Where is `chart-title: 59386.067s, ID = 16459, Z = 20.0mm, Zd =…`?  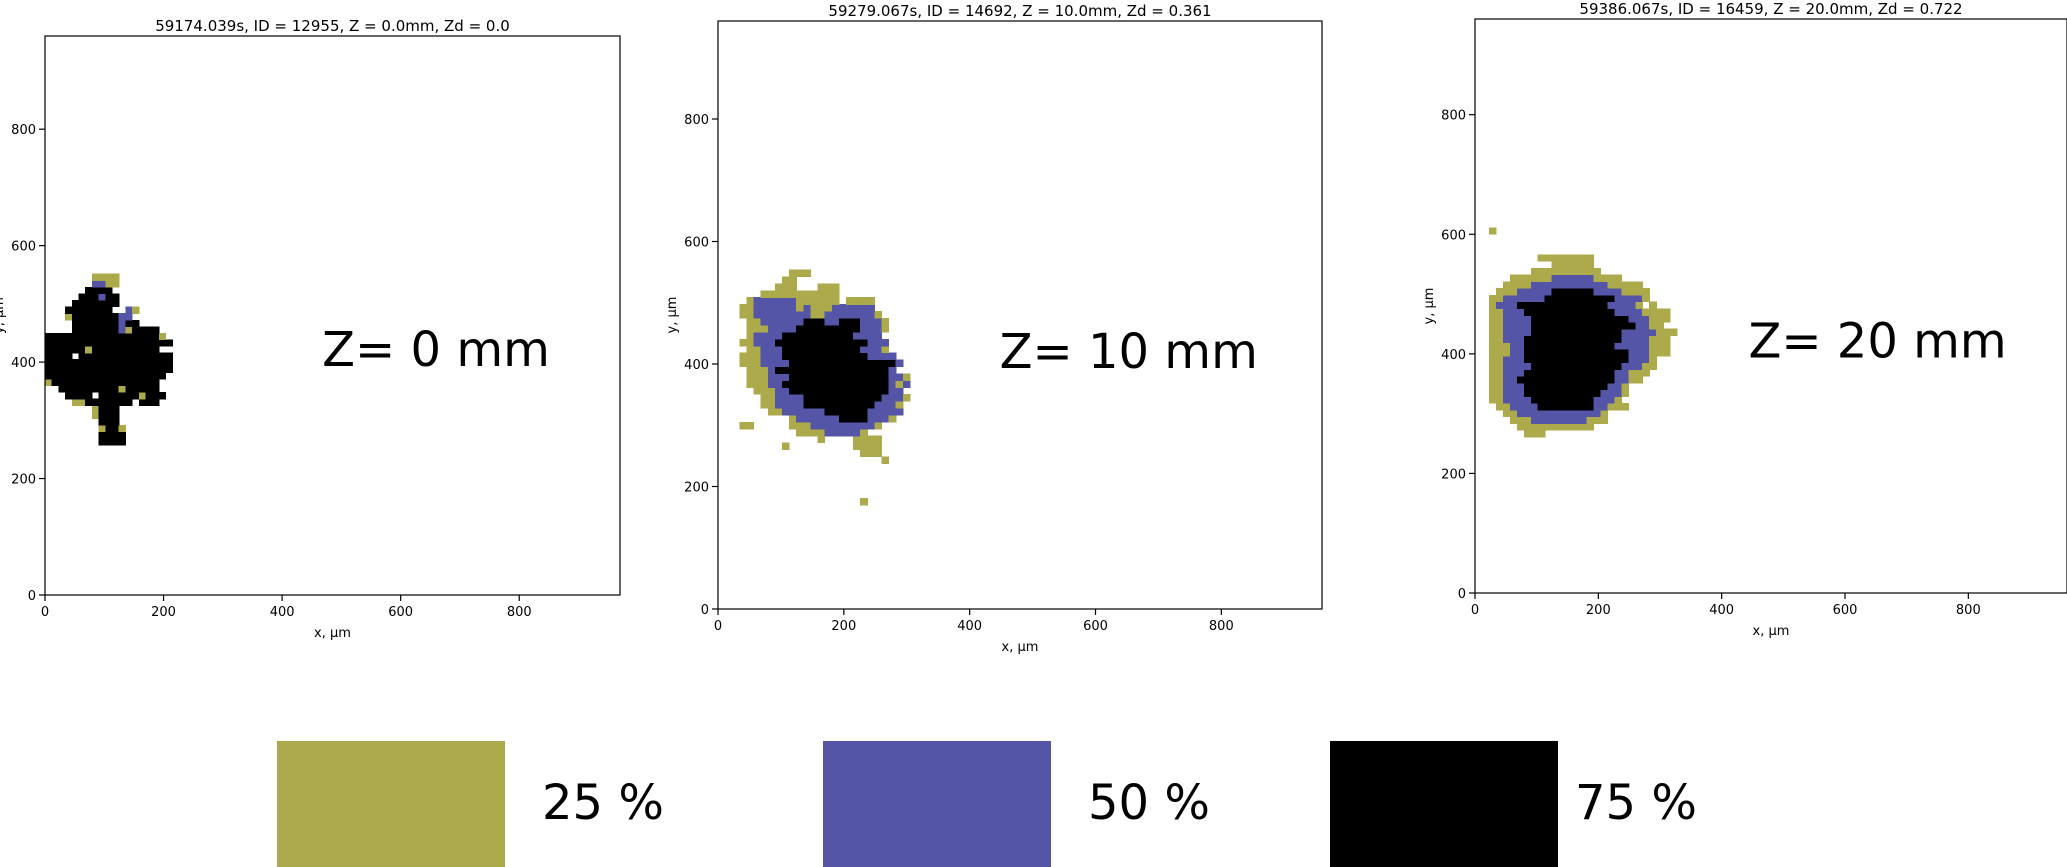
chart-title: 59386.067s, ID = 16459, Z = 20.0mm, Zd =… is located at coordinates (1770, 9).